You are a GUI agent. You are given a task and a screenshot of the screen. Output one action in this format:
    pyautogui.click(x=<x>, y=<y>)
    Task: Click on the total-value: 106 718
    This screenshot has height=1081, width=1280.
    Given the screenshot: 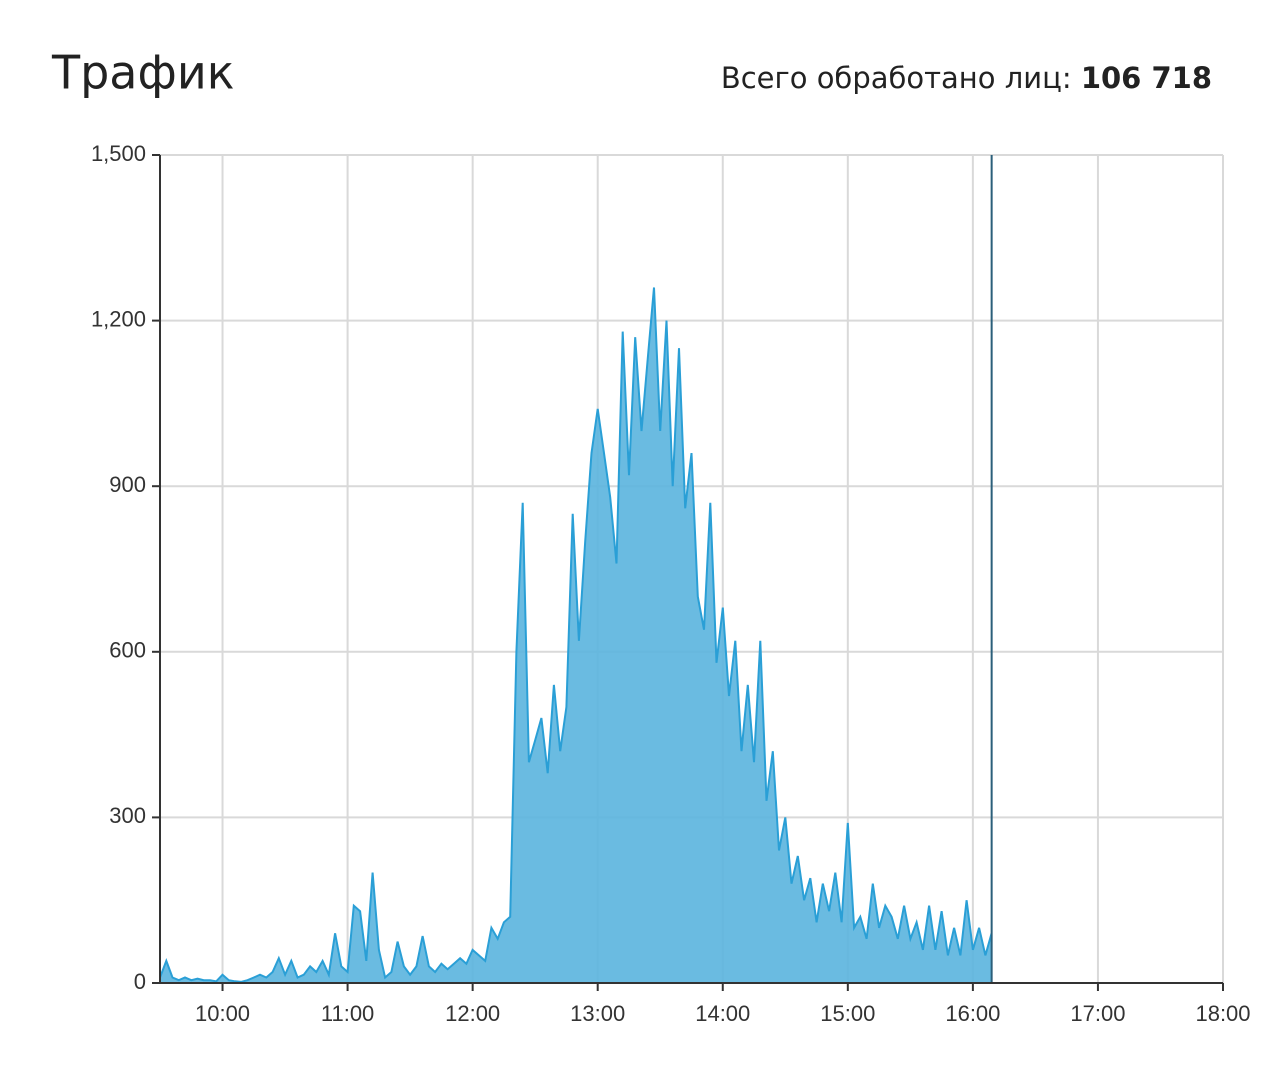 What is the action you would take?
    pyautogui.click(x=1146, y=78)
    